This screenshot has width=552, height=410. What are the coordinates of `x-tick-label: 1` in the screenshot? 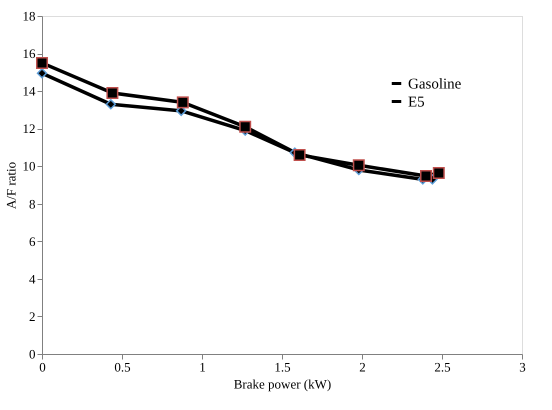 It's located at (202, 367).